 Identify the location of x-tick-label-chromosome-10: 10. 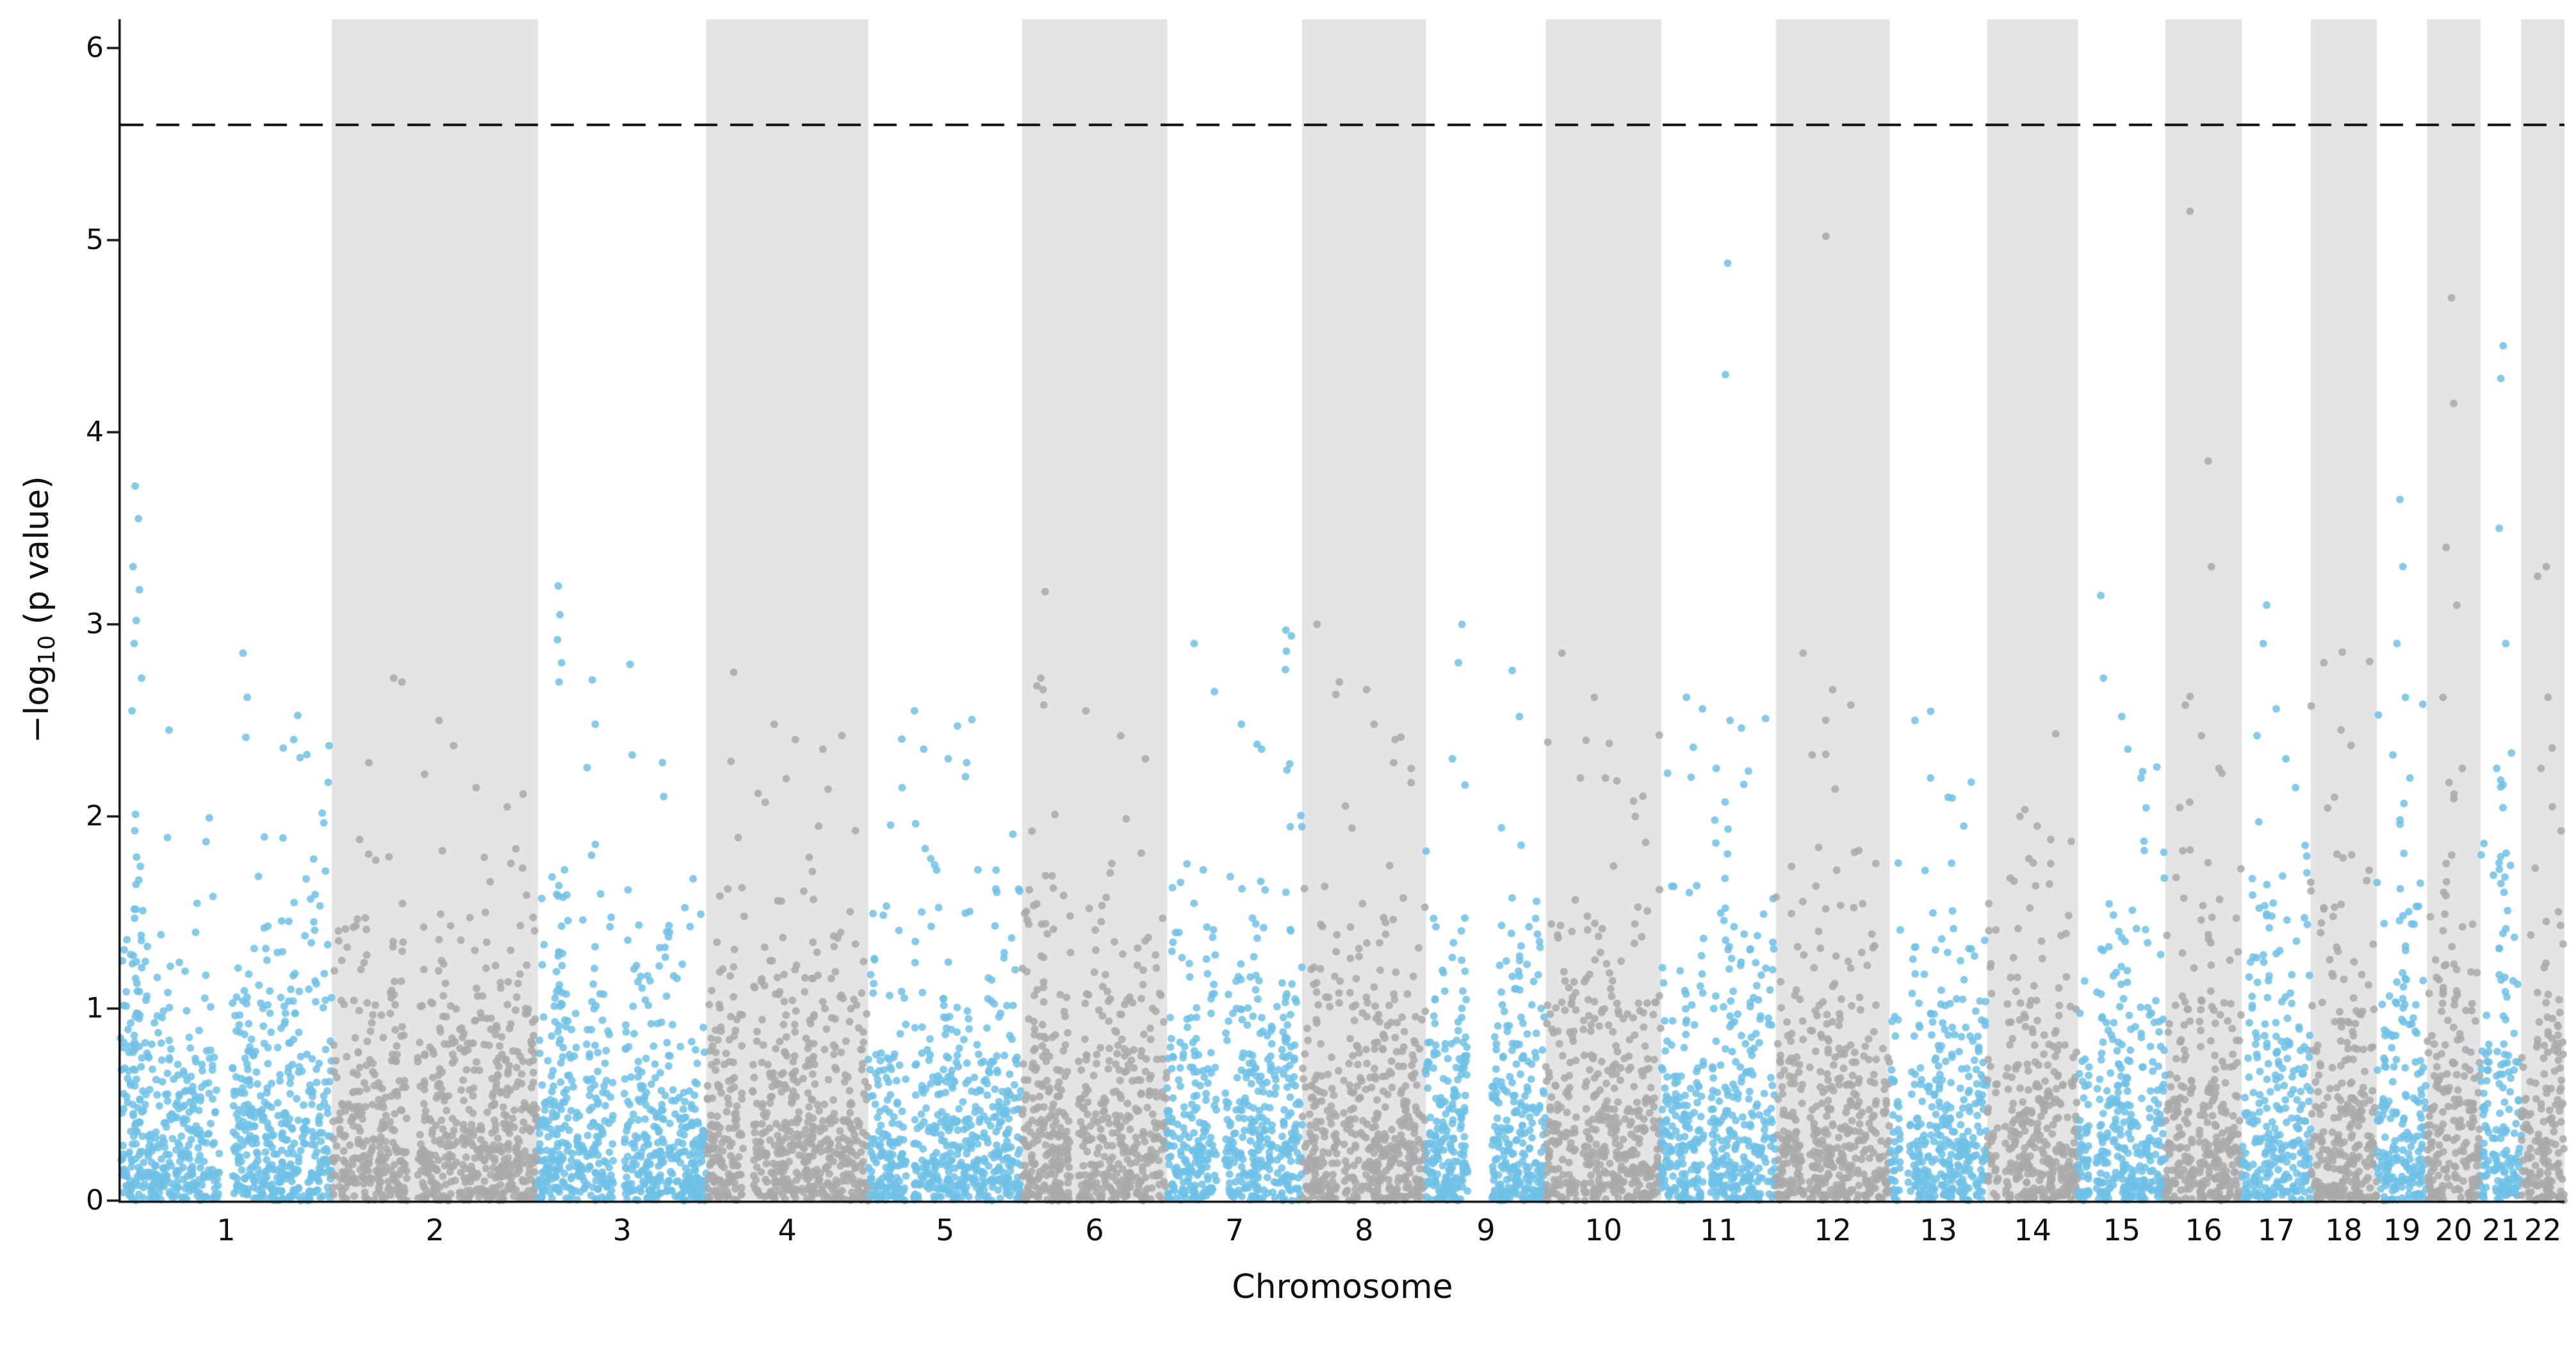
(1603, 1230).